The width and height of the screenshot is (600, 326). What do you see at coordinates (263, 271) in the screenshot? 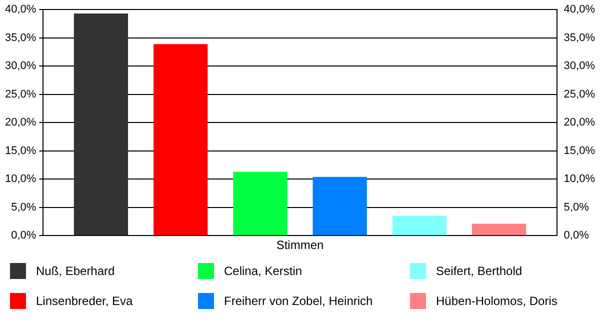
I see `legend-label: Celina, Kerstin` at bounding box center [263, 271].